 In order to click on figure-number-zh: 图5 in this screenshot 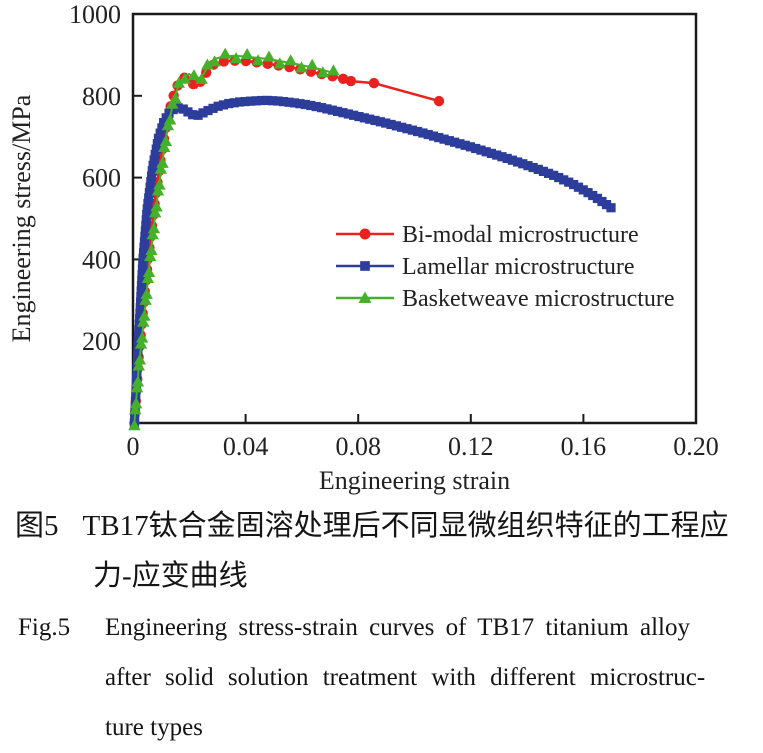, I will do `click(37, 526)`.